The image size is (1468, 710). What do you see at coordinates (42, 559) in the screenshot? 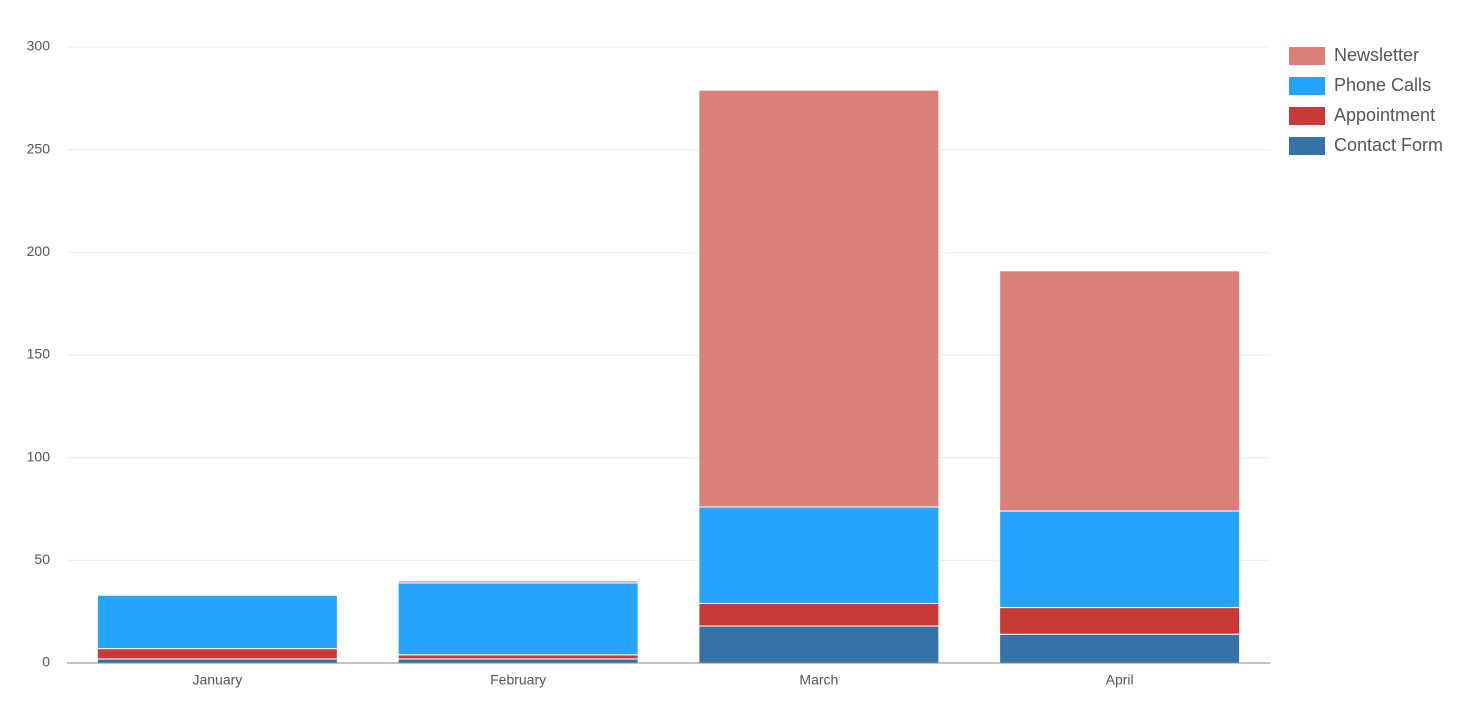
I see `y-tick-label: 50` at bounding box center [42, 559].